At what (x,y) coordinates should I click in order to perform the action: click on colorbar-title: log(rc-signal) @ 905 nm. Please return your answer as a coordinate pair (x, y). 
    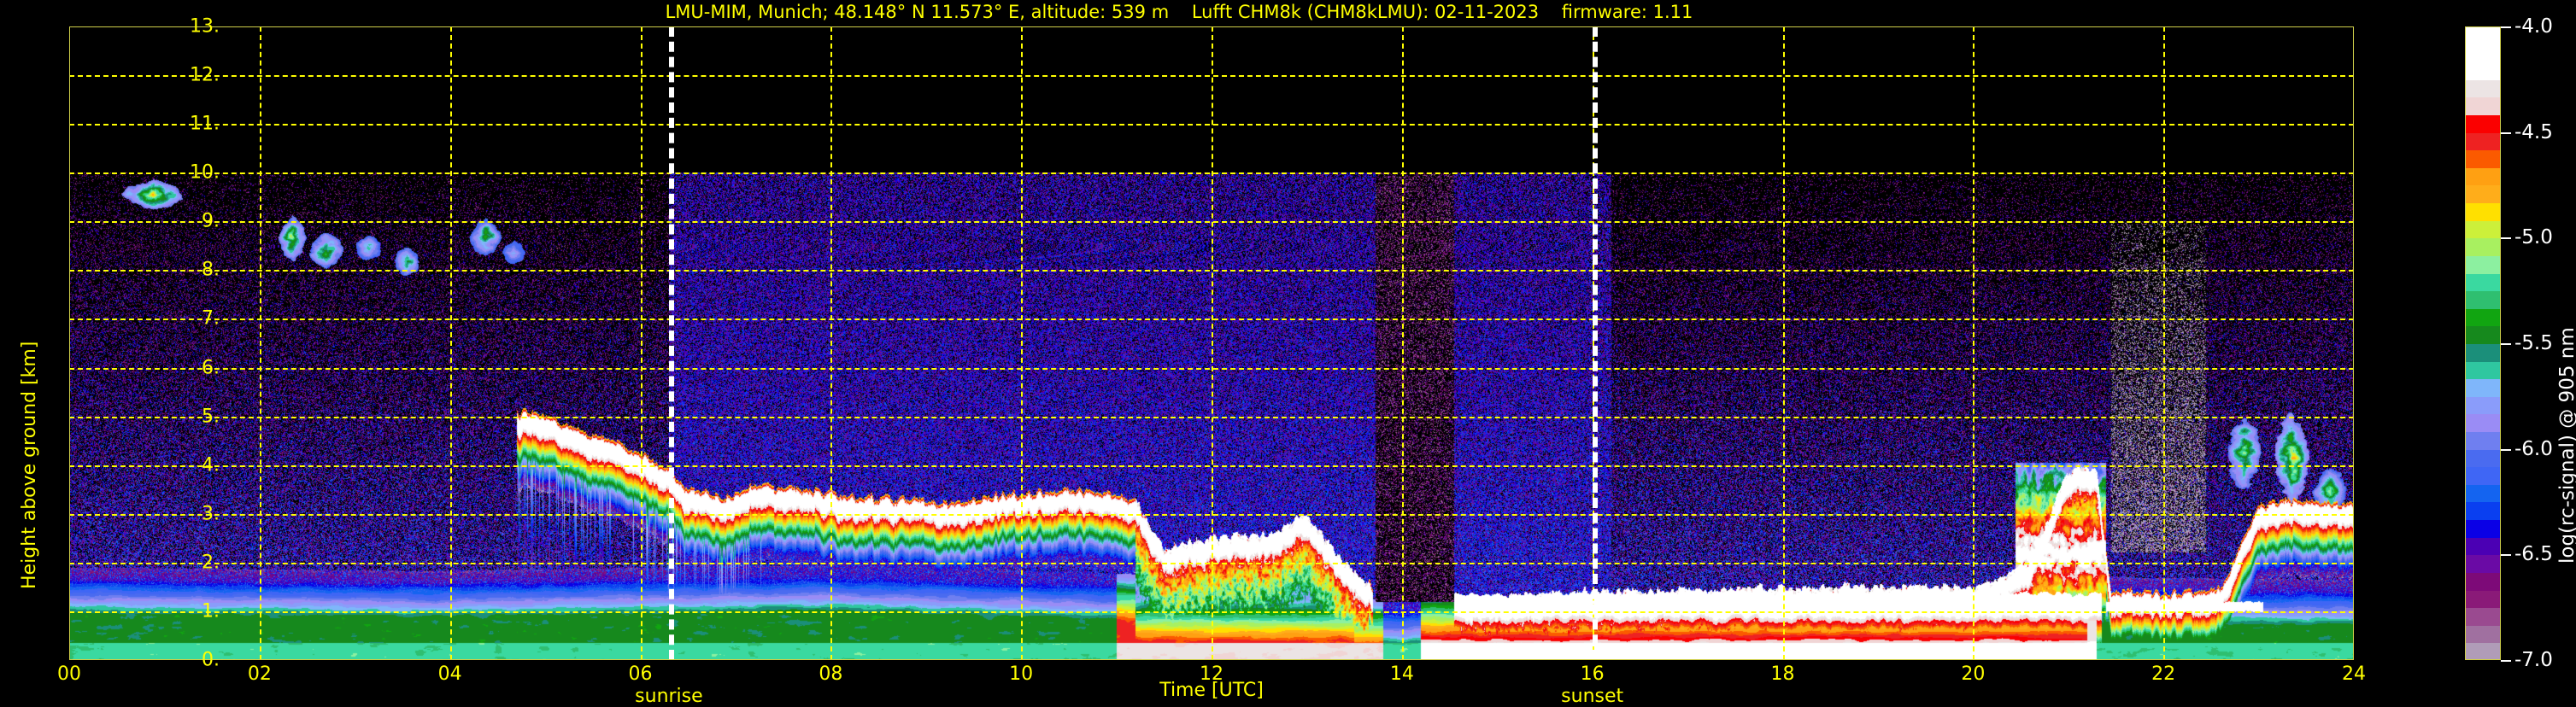
    Looking at the image, I should click on (2566, 445).